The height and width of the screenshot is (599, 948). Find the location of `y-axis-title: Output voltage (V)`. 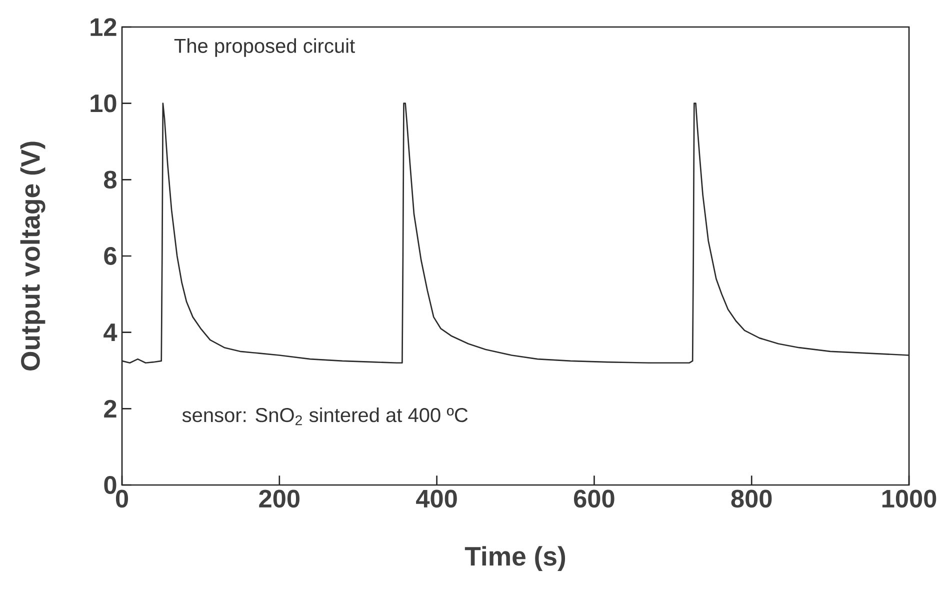

y-axis-title: Output voltage (V) is located at coordinates (33, 256).